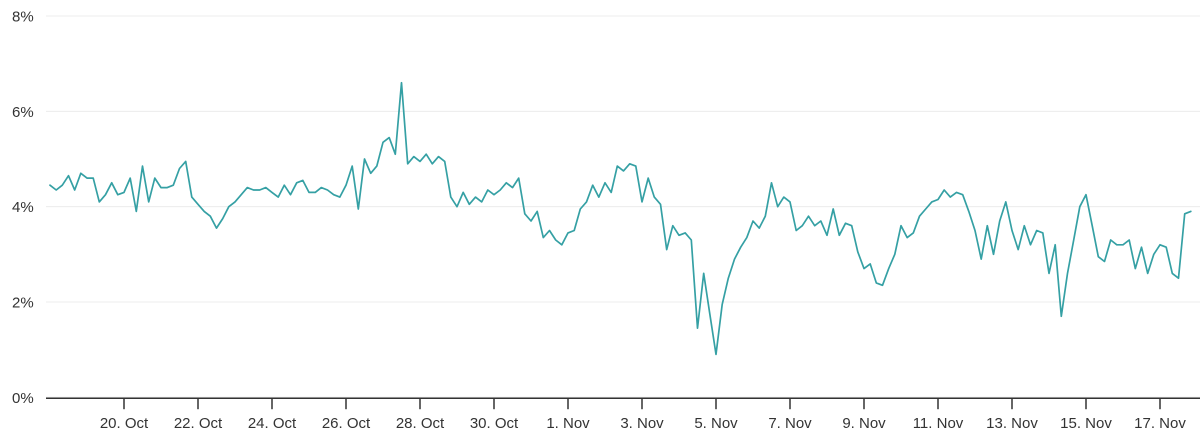 The height and width of the screenshot is (446, 1200). What do you see at coordinates (124, 423) in the screenshot?
I see `x-axis-label-20--Oct: 20. Oct` at bounding box center [124, 423].